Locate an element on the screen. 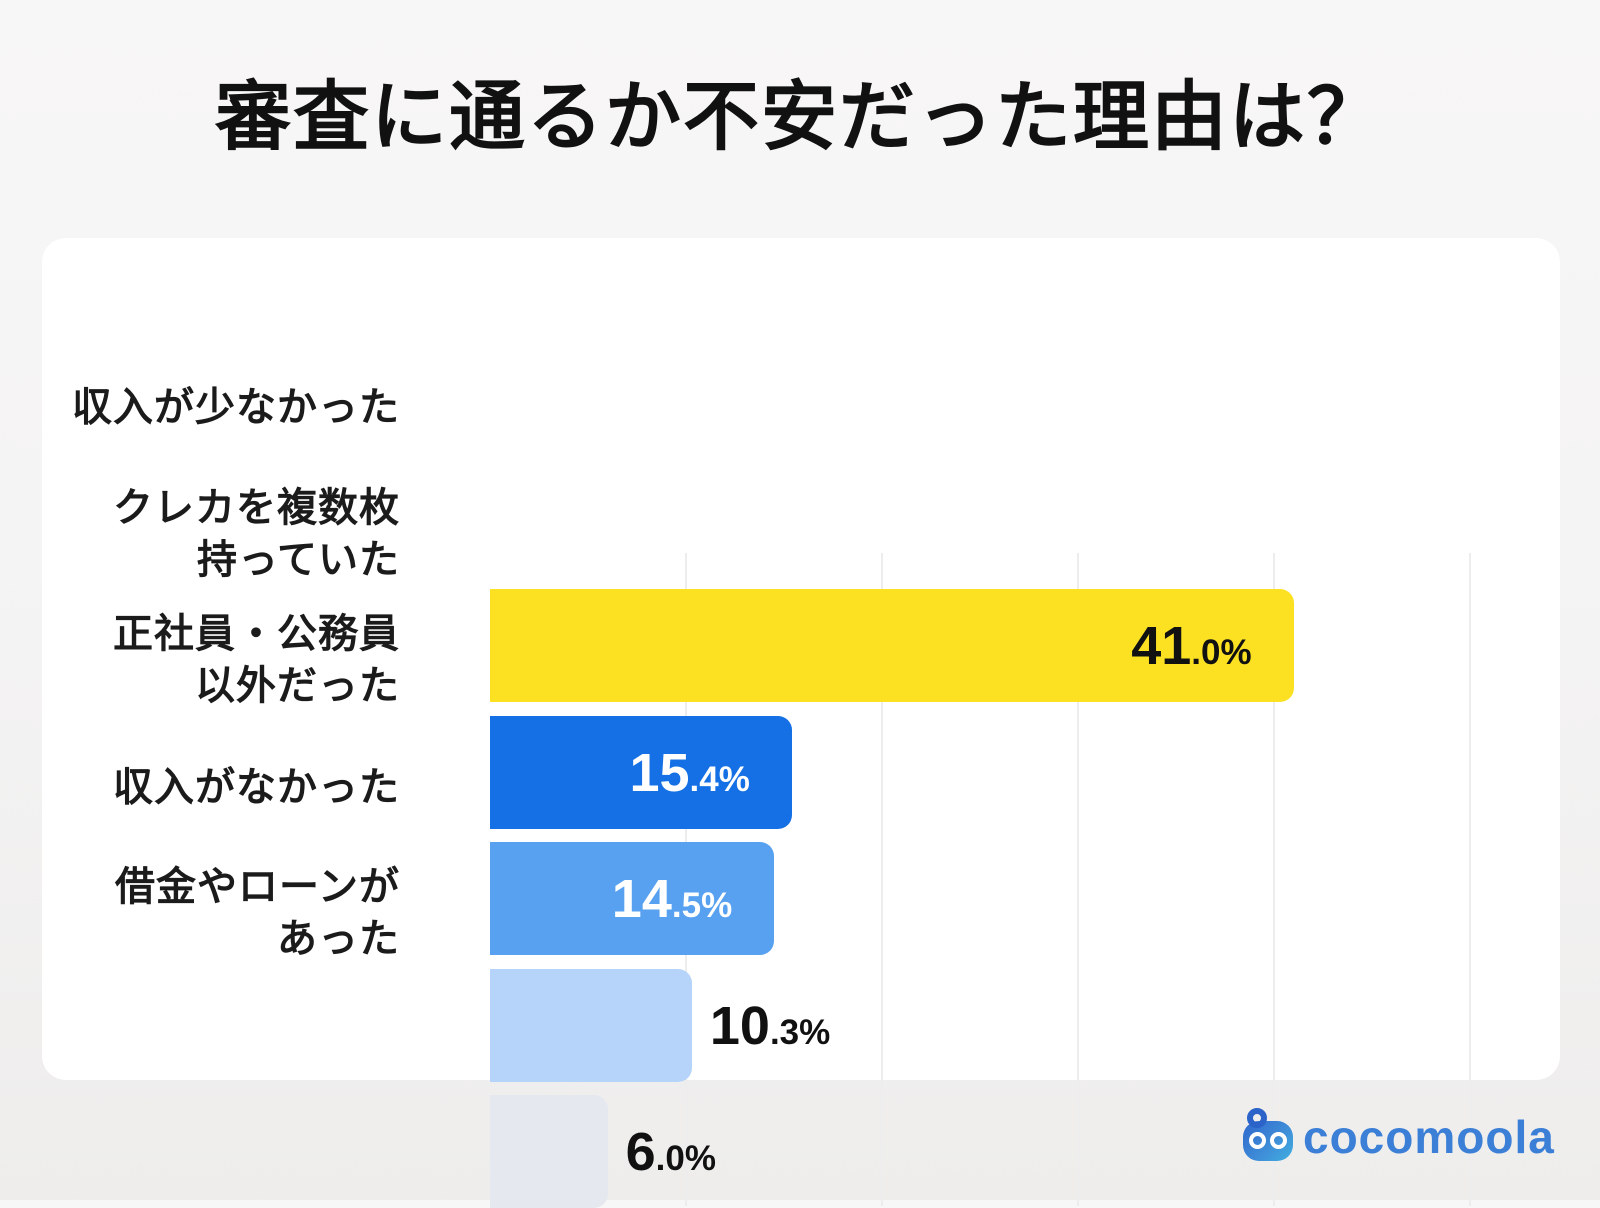 This screenshot has width=1600, height=1208. value-label: 10.3% is located at coordinates (770, 1026).